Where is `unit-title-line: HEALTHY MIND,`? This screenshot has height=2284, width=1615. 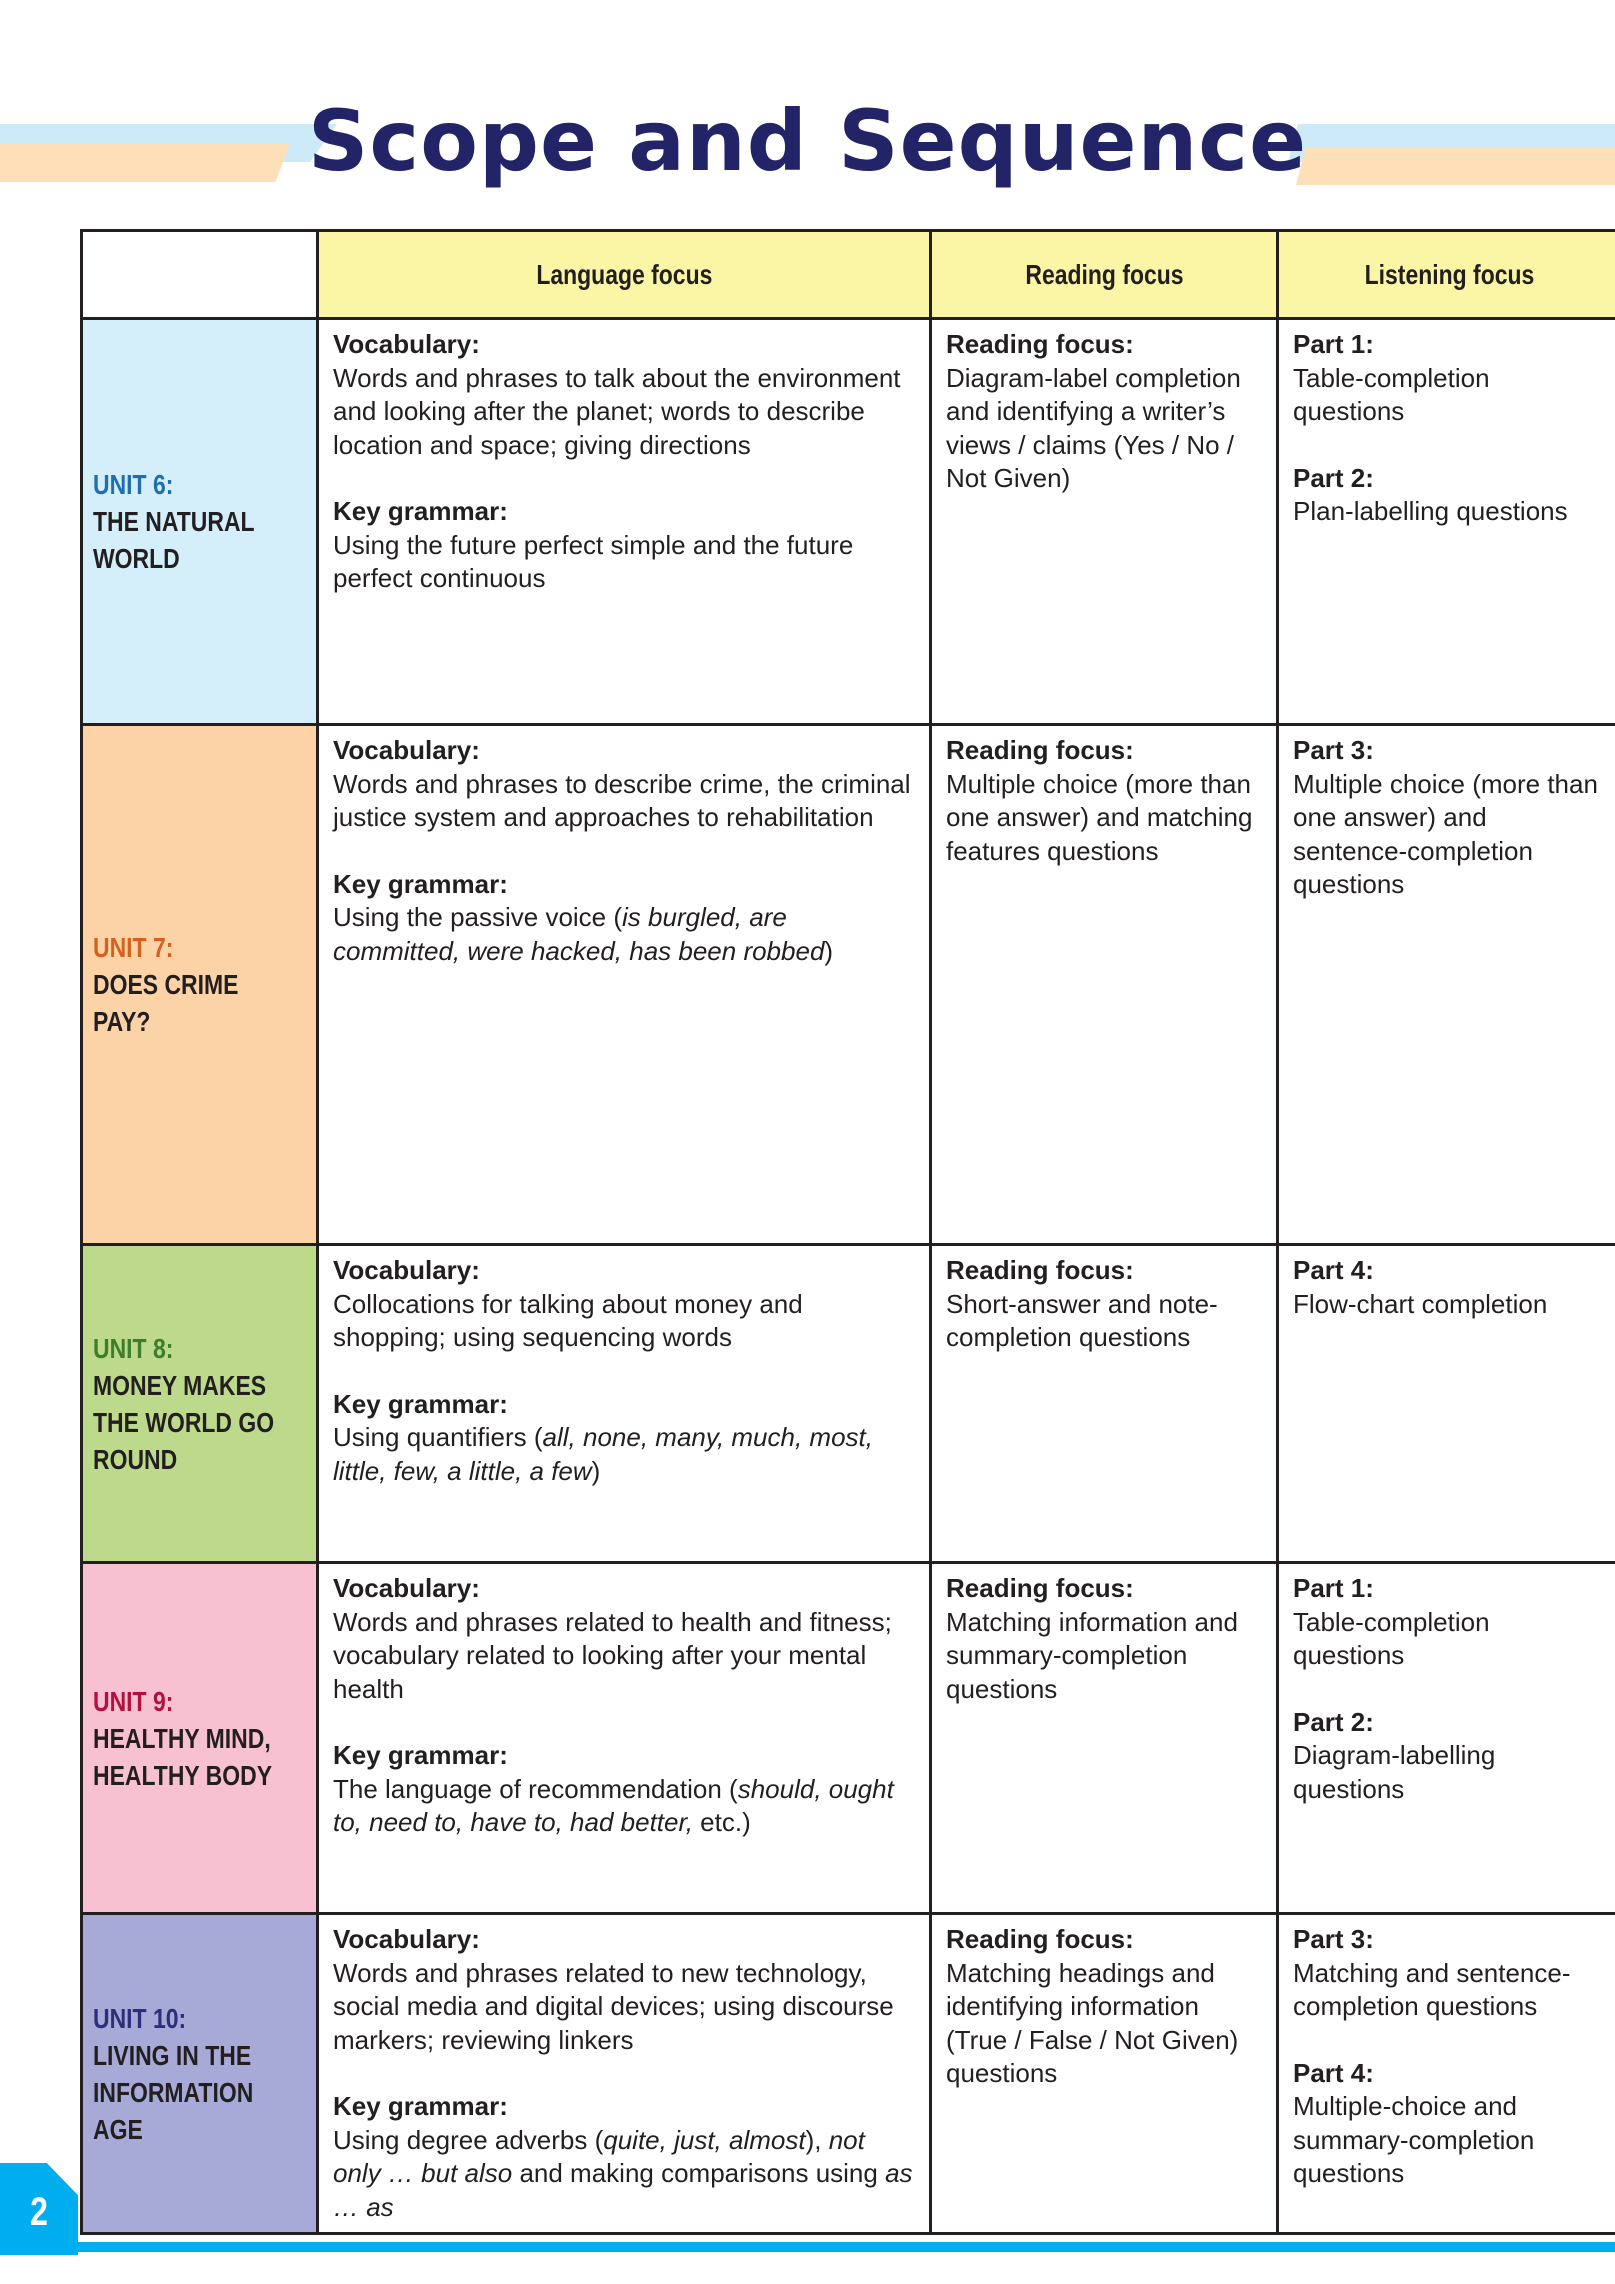
unit-title-line: HEALTHY MIND, is located at coordinates (182, 1738).